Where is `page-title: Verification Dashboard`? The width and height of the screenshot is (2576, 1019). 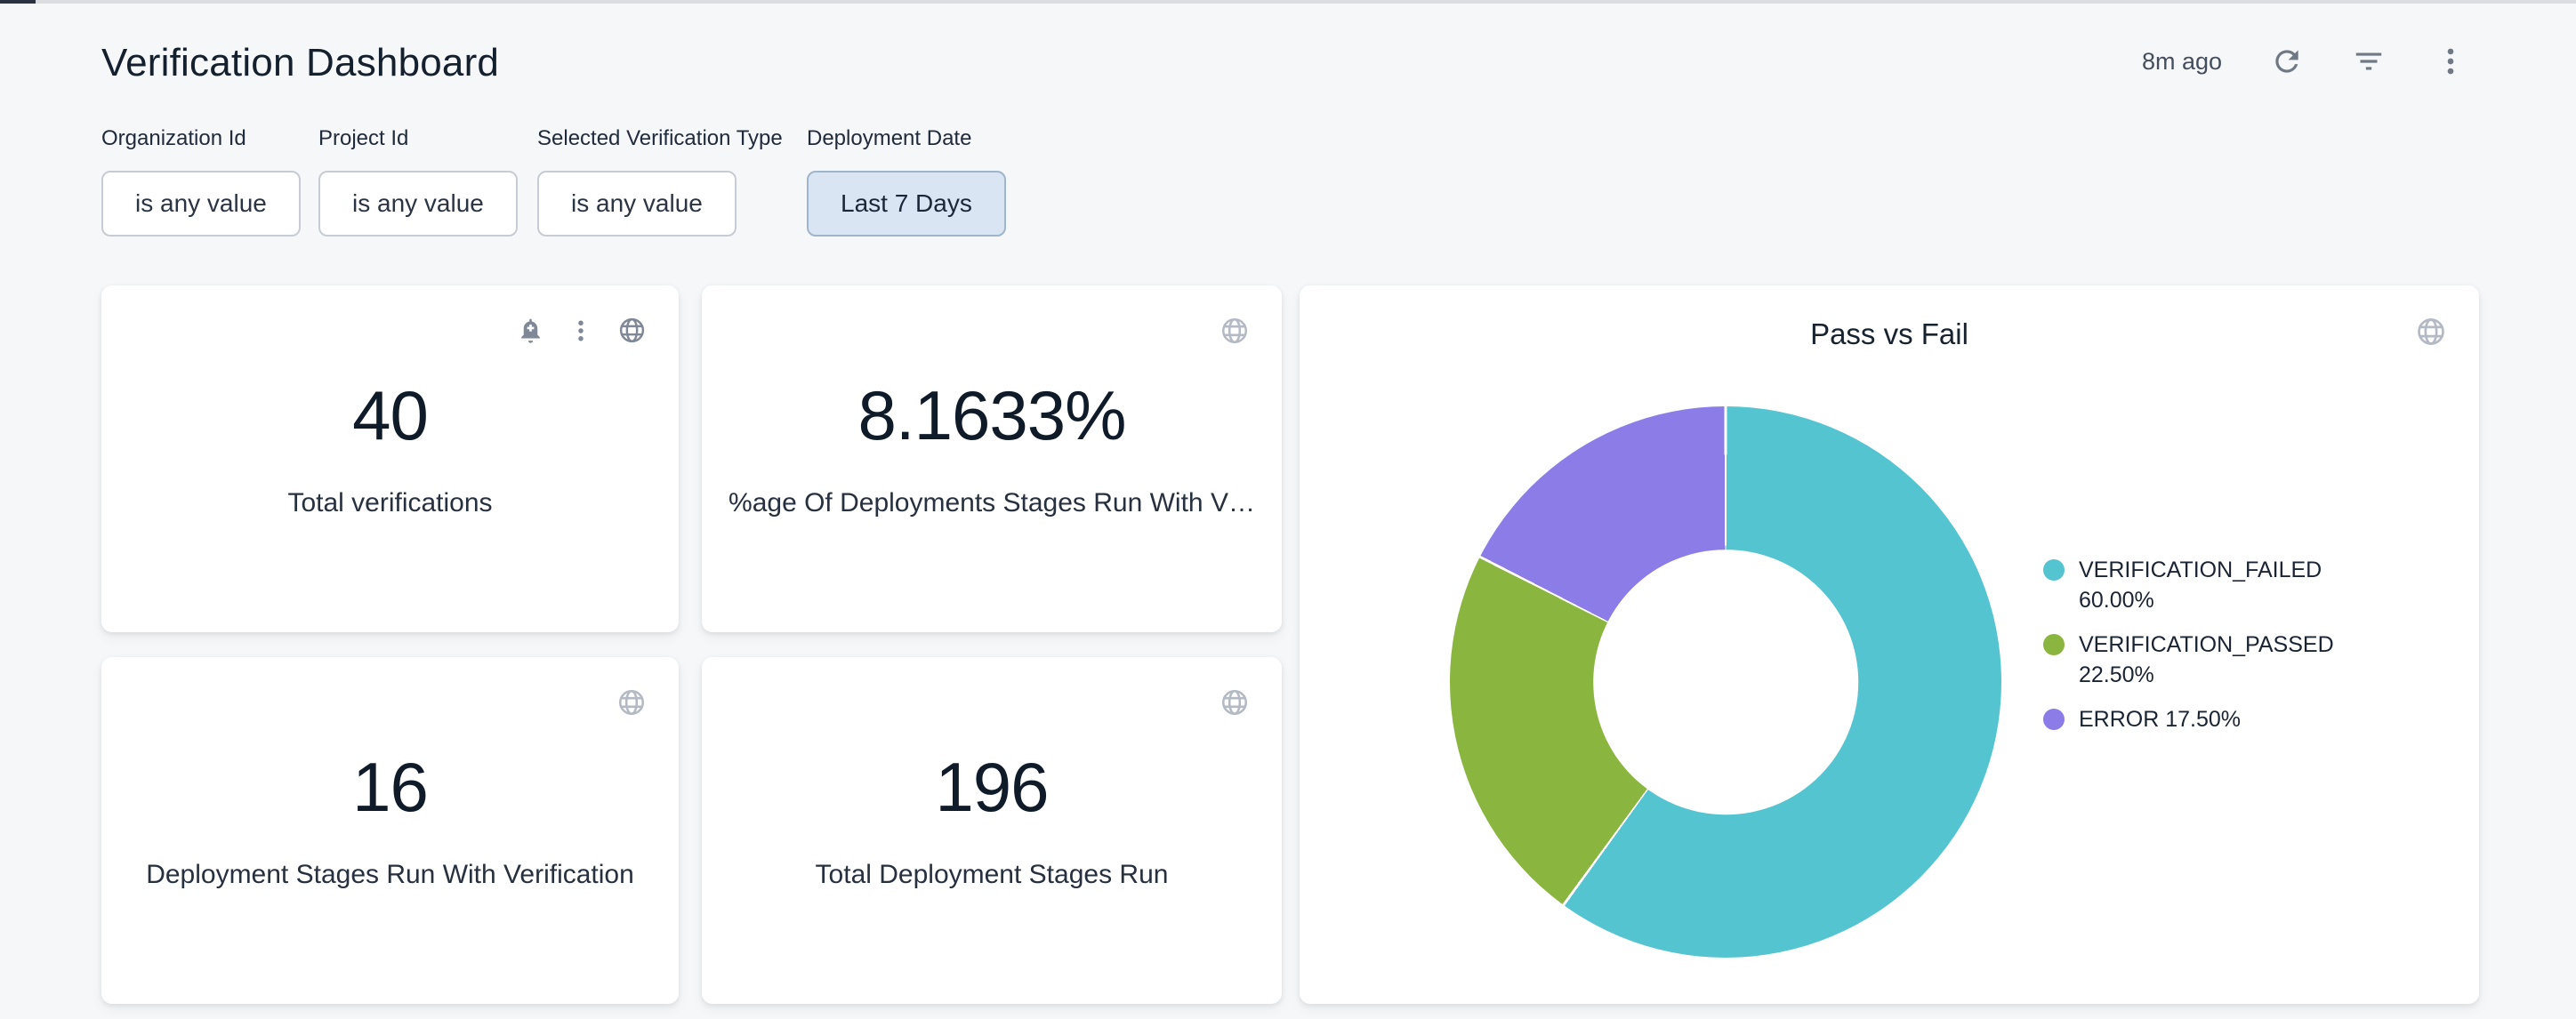
page-title: Verification Dashboard is located at coordinates (300, 62).